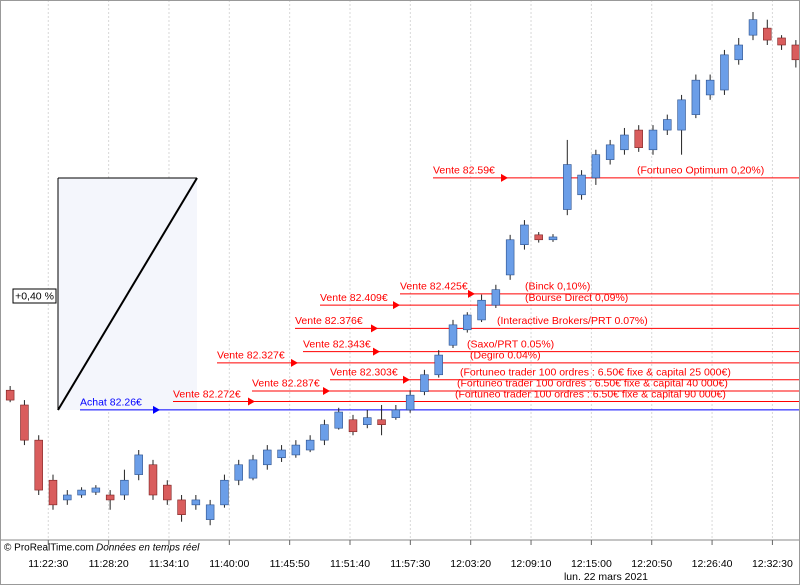 The height and width of the screenshot is (585, 800). Describe the element at coordinates (510, 344) in the screenshot. I see `level-note: (Saxo/PRT 0.05%)` at that location.